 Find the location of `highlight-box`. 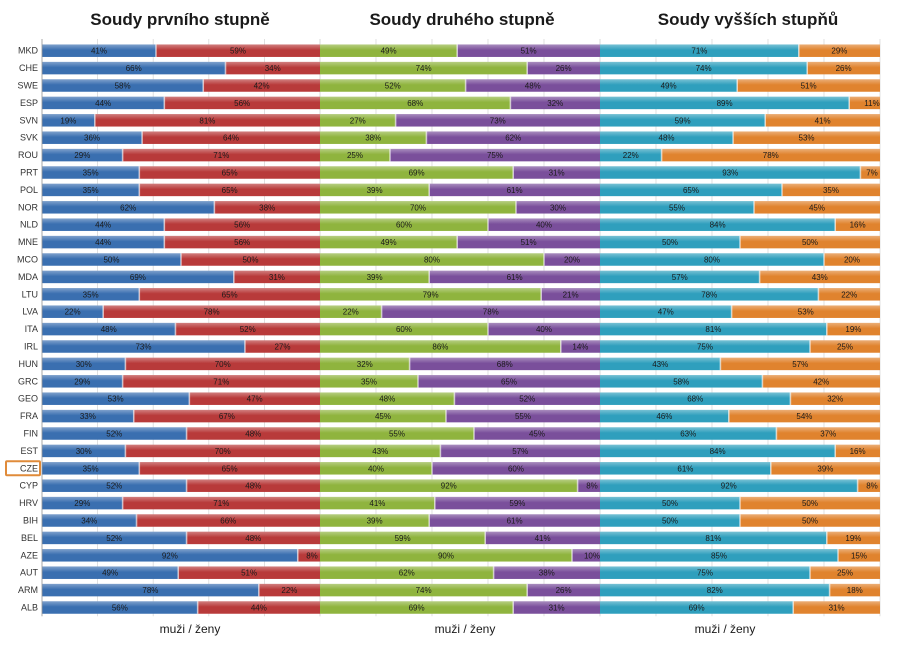

highlight-box is located at coordinates (23, 468).